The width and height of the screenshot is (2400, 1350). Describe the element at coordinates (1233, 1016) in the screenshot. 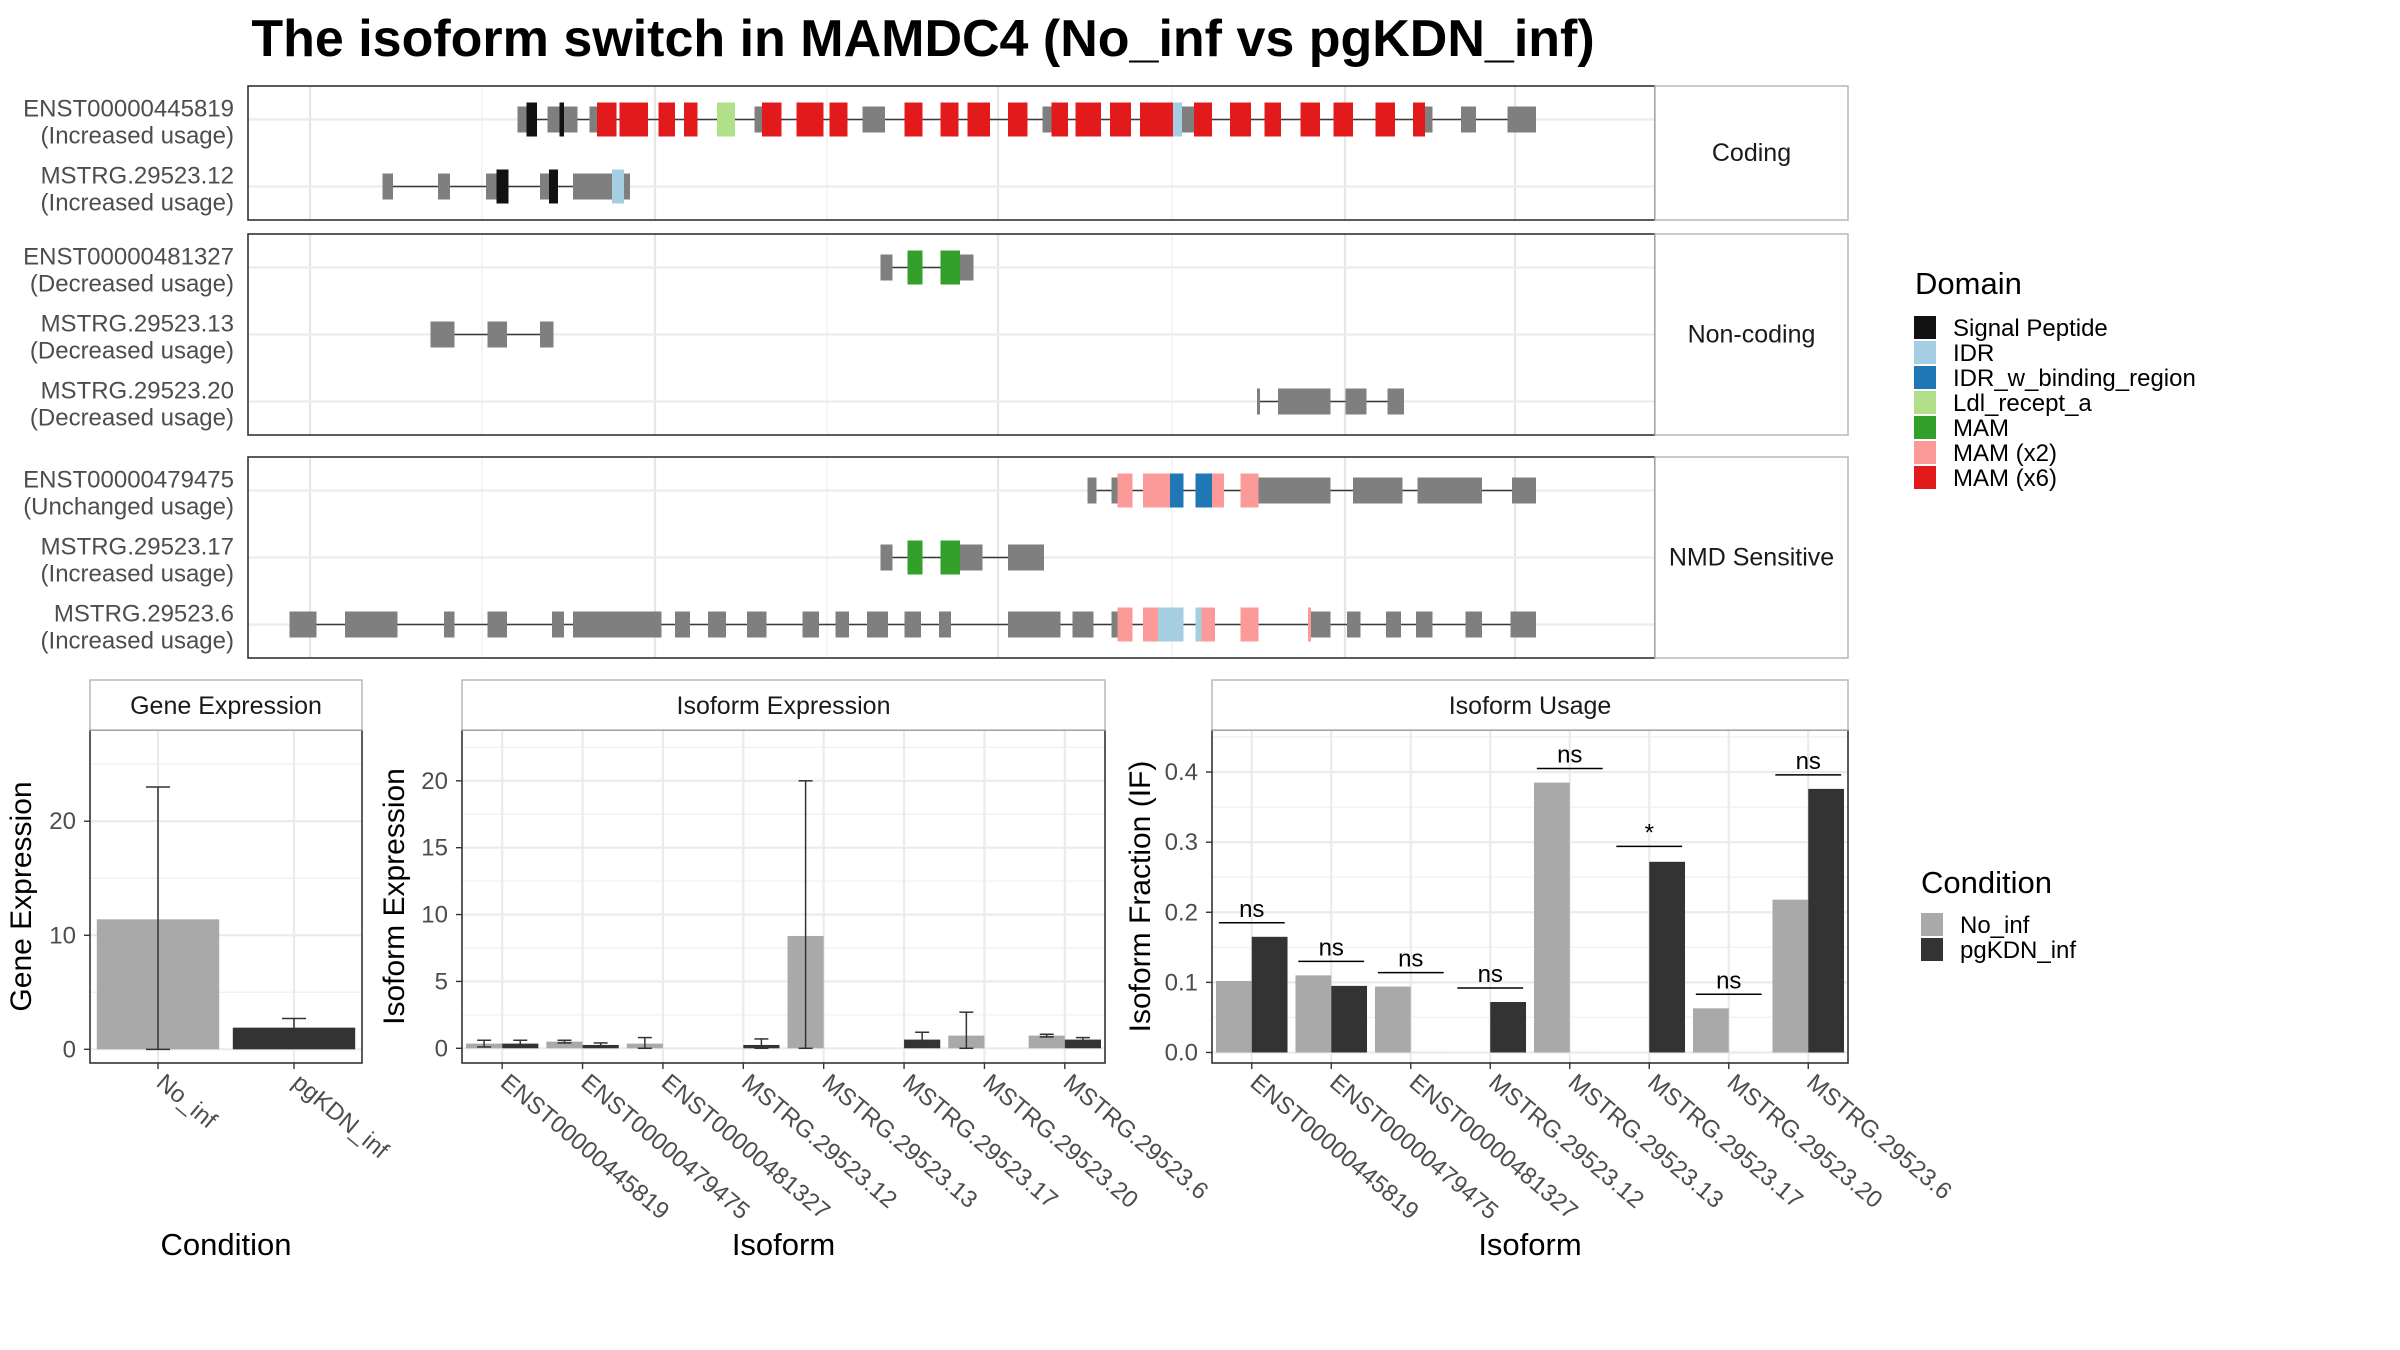

I see `bar-enst00000445819-no-inf` at that location.